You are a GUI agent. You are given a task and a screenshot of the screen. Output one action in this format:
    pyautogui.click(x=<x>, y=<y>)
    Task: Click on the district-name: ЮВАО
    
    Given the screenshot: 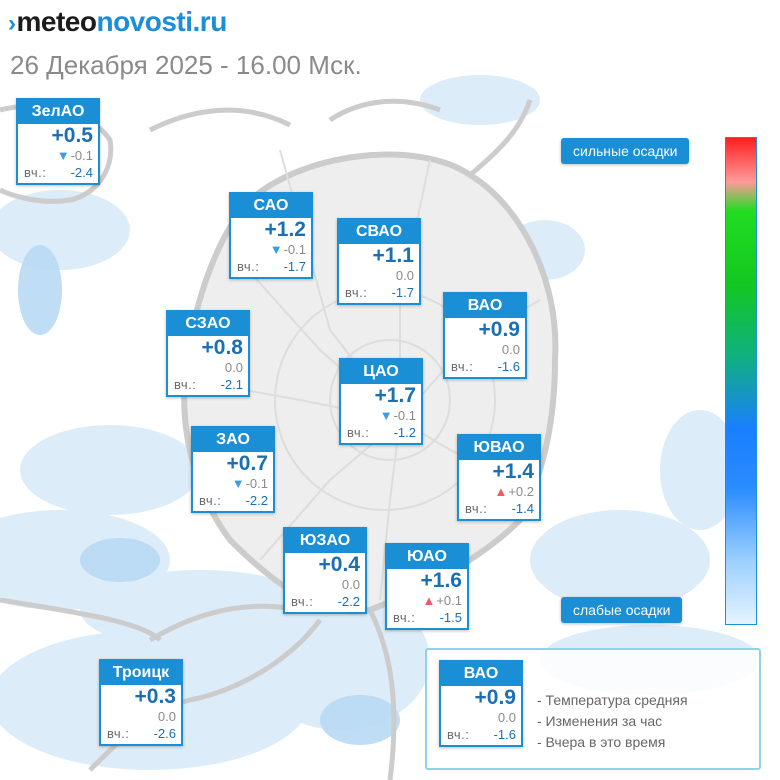 What is the action you would take?
    pyautogui.click(x=499, y=448)
    